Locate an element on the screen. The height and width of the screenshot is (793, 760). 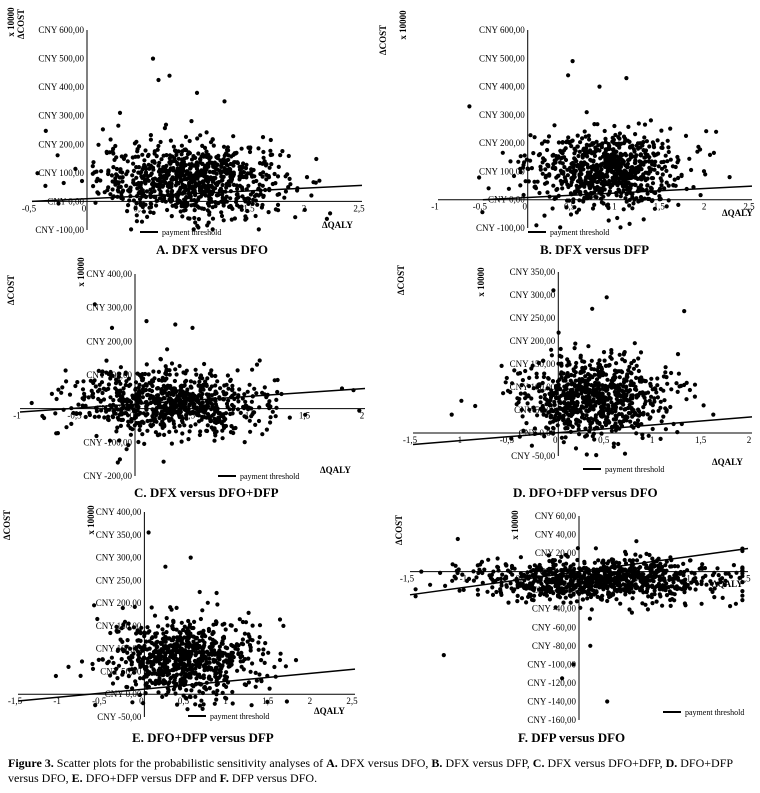
x-tick-label: -1,5 is located at coordinates (15, 701).